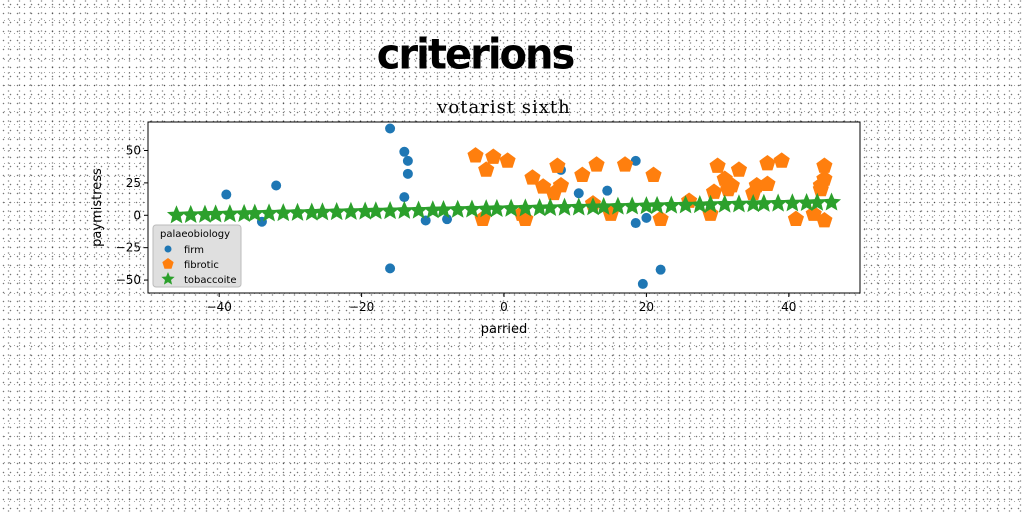  I want to click on y-tick-label: −50, so click(128, 280).